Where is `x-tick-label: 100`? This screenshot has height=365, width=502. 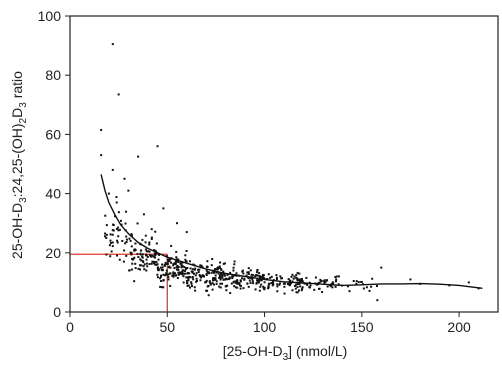
x-tick-label: 100 is located at coordinates (265, 327).